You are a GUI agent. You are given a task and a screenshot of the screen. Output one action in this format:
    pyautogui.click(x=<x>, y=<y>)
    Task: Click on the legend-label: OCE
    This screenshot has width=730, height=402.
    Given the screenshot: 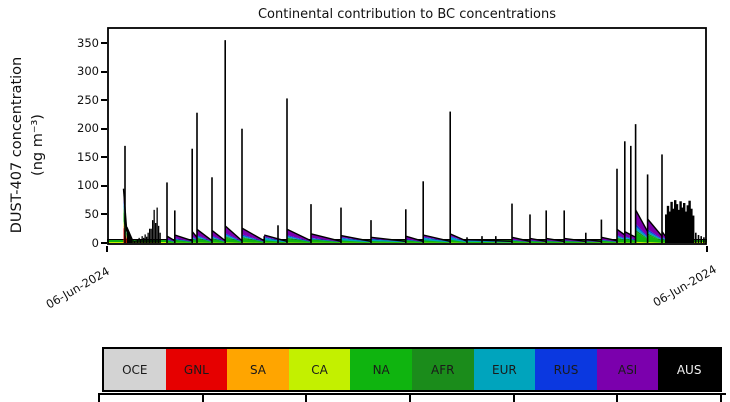 What is the action you would take?
    pyautogui.click(x=135, y=369)
    